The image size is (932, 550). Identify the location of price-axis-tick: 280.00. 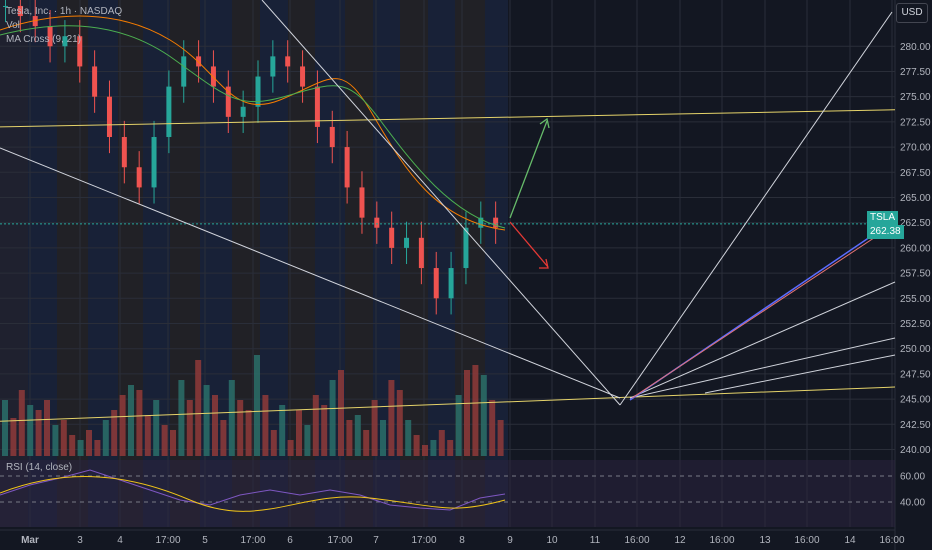
(915, 47).